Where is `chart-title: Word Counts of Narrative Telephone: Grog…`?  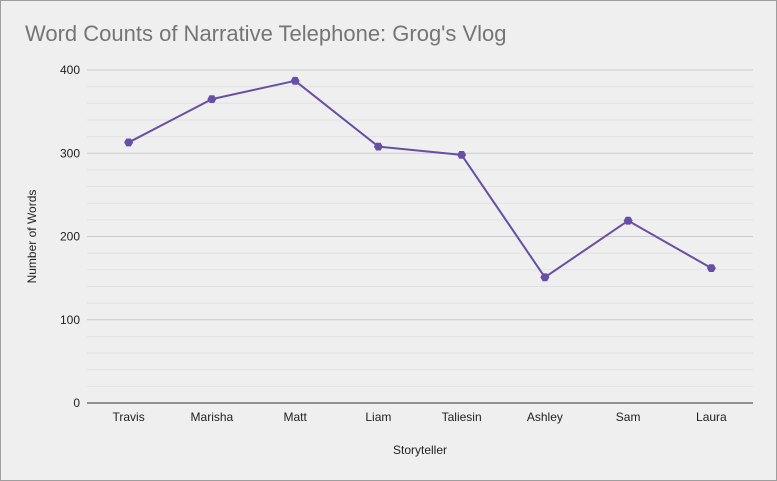
chart-title: Word Counts of Narrative Telephone: Grog… is located at coordinates (266, 33).